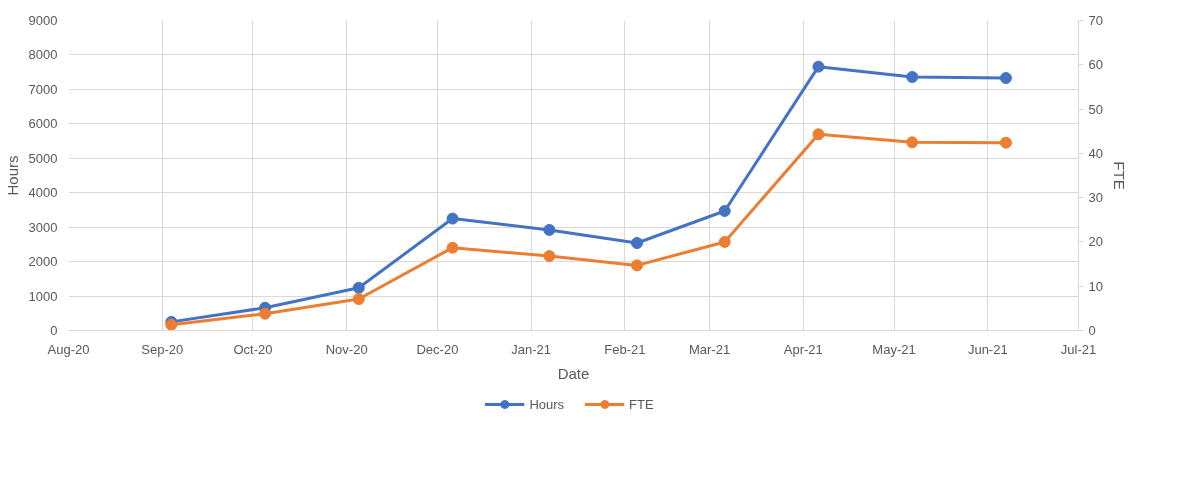  I want to click on x-tick-label: Mar-21, so click(709, 349).